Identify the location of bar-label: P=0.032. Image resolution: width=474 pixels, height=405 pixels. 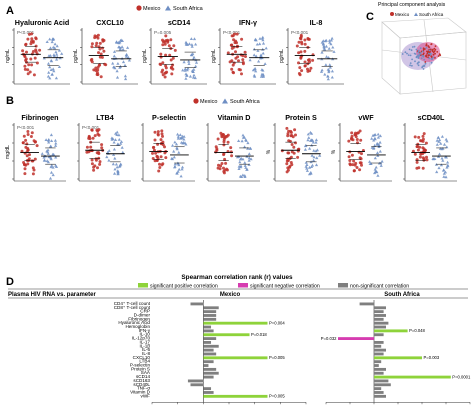
(329, 338).